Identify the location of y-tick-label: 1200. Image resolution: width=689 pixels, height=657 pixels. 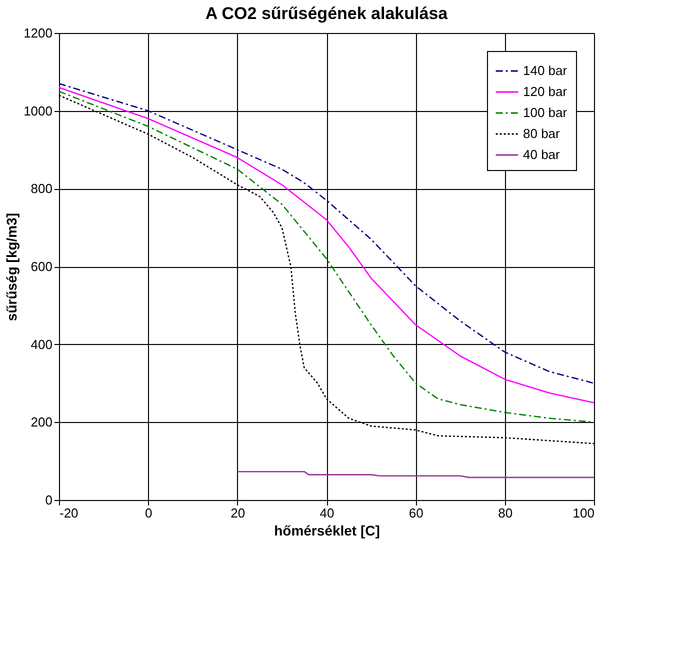
(38, 33).